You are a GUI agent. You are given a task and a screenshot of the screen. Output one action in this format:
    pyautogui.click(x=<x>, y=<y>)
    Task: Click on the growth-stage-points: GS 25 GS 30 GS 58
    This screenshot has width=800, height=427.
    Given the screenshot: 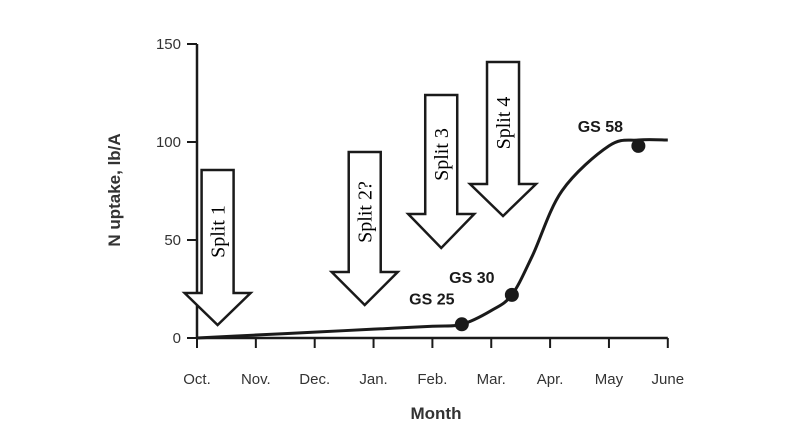 What is the action you would take?
    pyautogui.click(x=527, y=225)
    